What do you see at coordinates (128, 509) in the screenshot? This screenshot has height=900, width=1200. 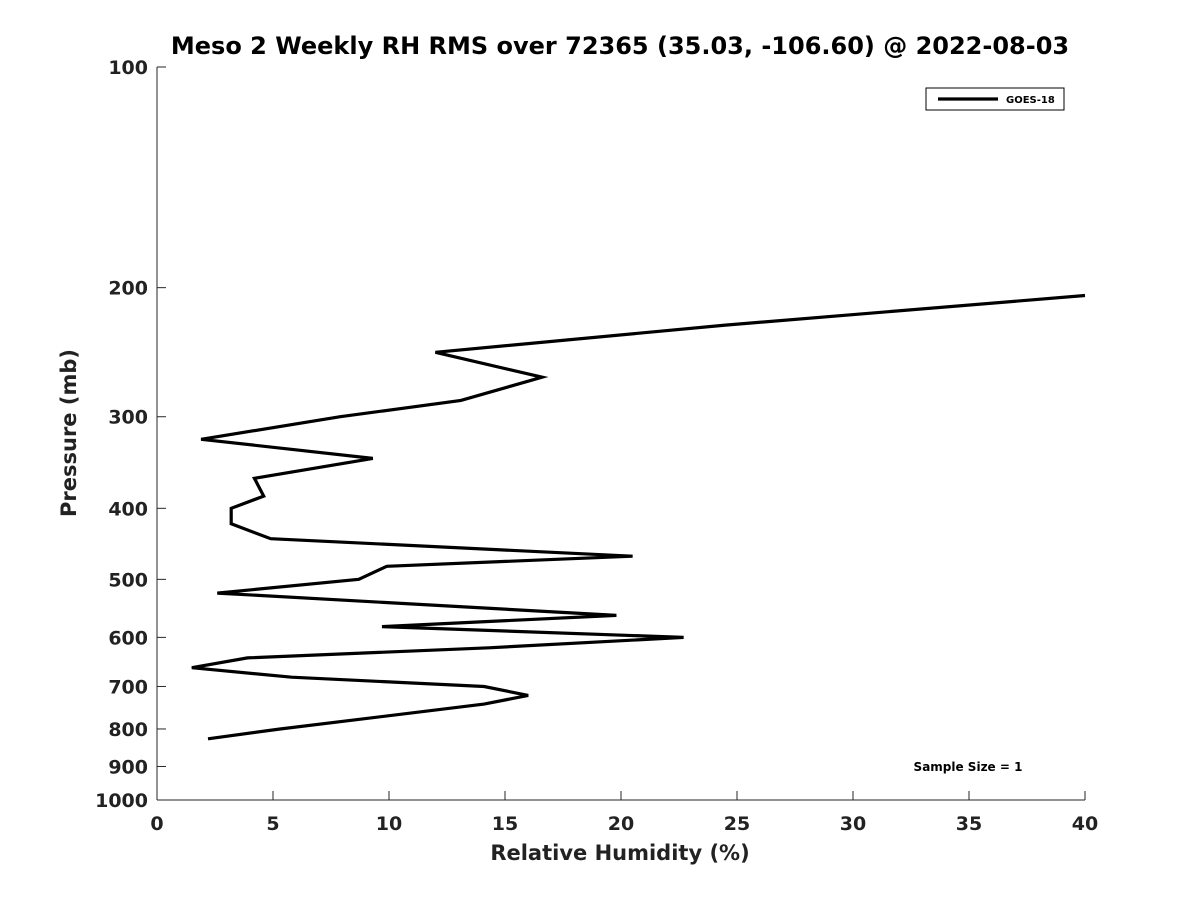 I see `y-tick-label: 400` at bounding box center [128, 509].